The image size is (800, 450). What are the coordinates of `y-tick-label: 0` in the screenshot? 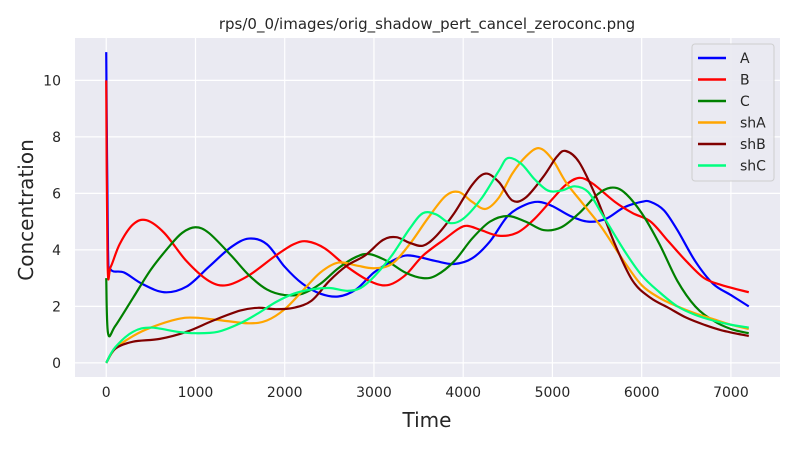 It's located at (56, 364).